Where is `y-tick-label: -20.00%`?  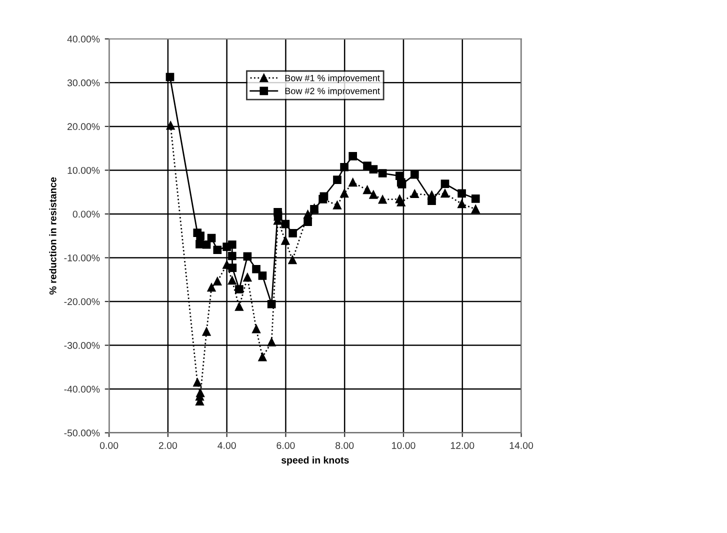 y-tick-label: -20.00% is located at coordinates (82, 302).